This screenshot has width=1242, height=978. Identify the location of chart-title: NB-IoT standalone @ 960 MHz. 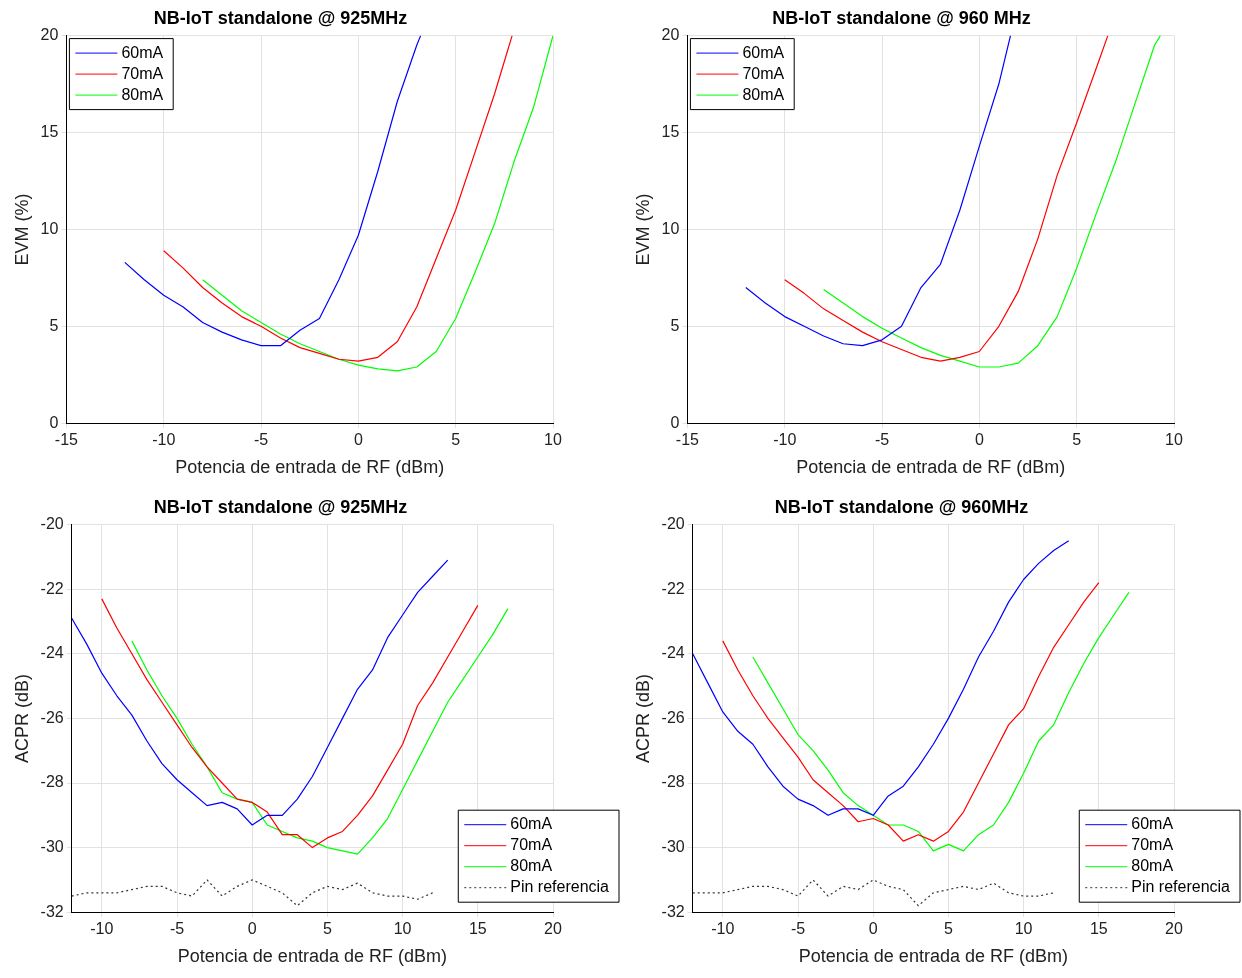
(901, 17).